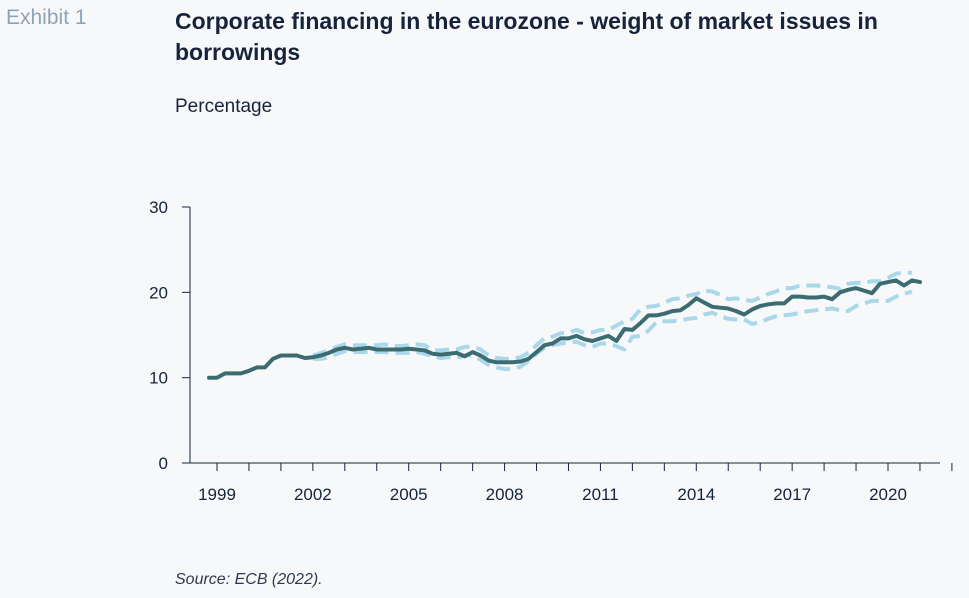  I want to click on chart-subtitle: Percentage, so click(224, 106).